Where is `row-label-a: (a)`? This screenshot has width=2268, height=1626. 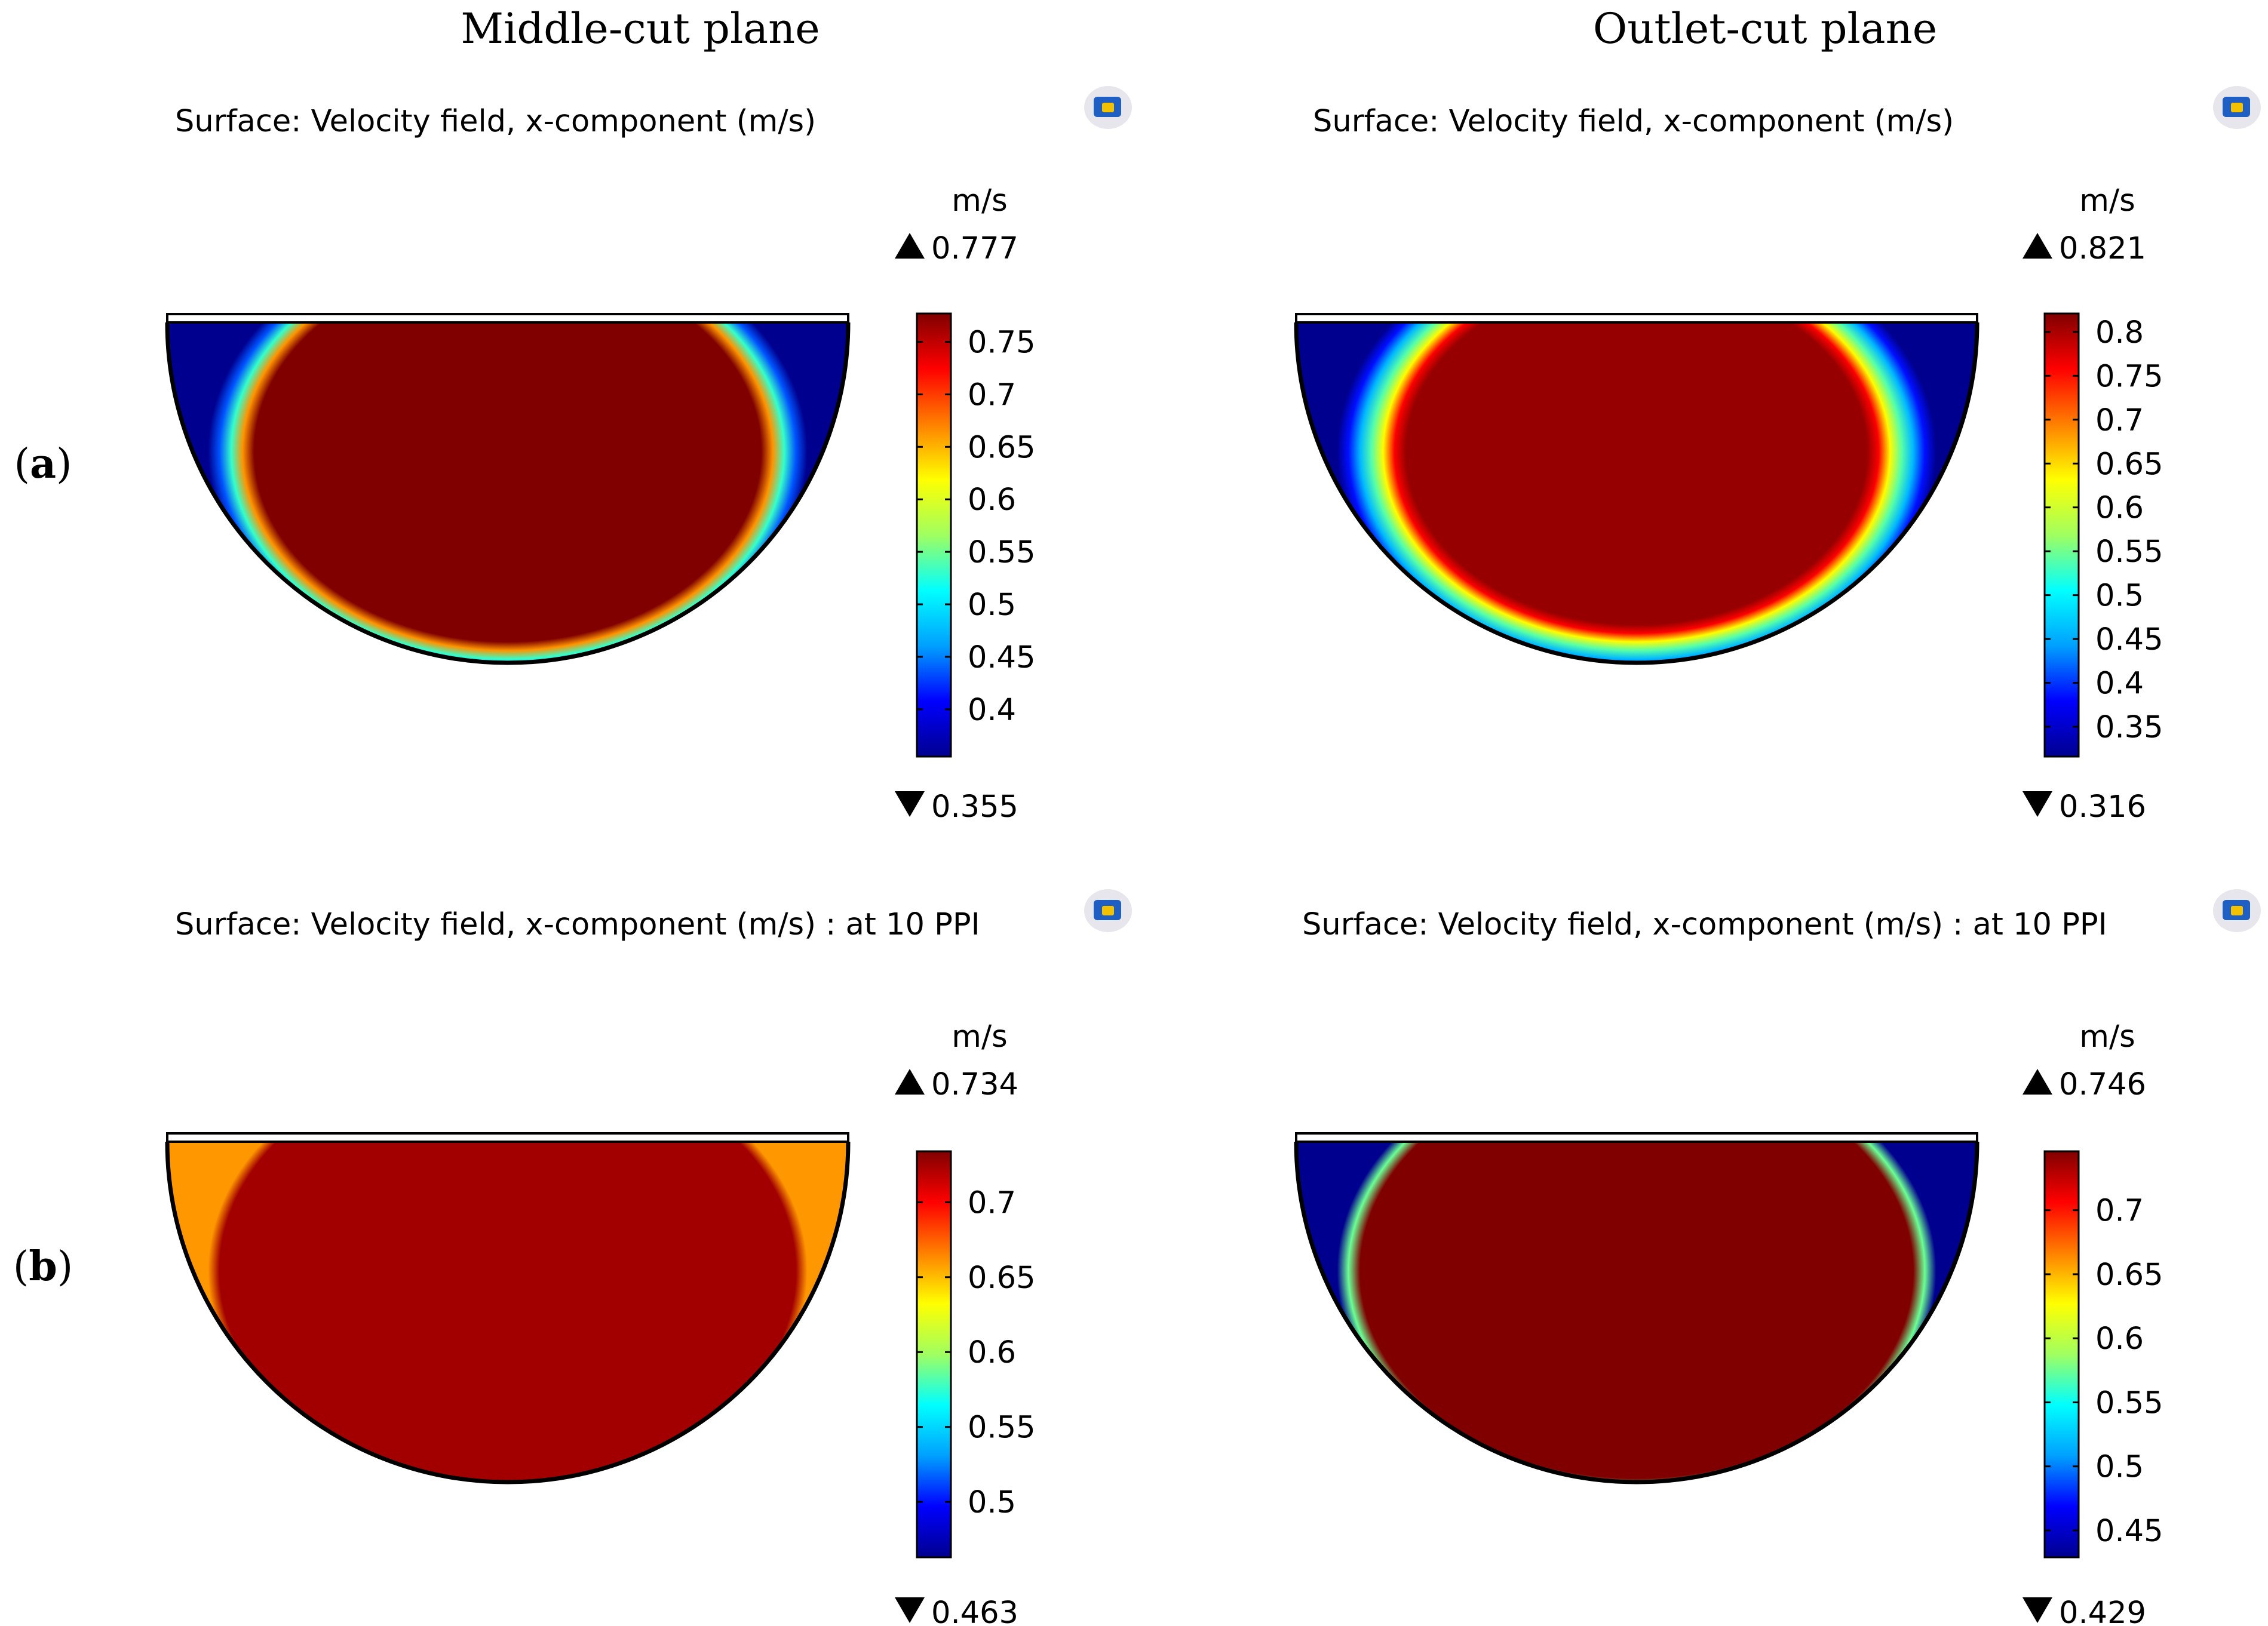 row-label-a: (a) is located at coordinates (43, 464).